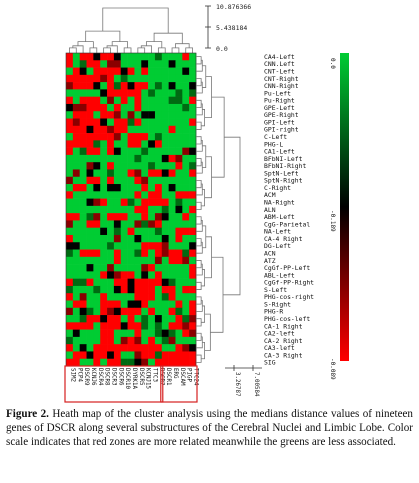 The height and width of the screenshot is (483, 419). What do you see at coordinates (228, 28) in the screenshot?
I see `top-dendrogram-scale: 10.876366 5.438184 0.0` at bounding box center [228, 28].